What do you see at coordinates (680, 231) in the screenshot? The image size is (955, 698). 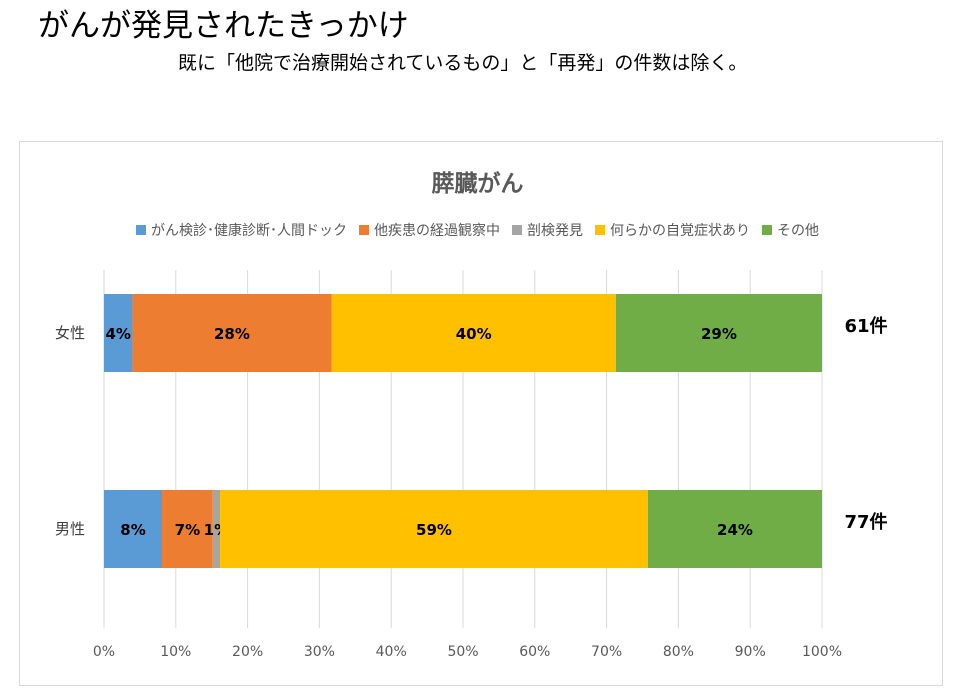 I see `legend-label: 何らかの自覚症状あり` at bounding box center [680, 231].